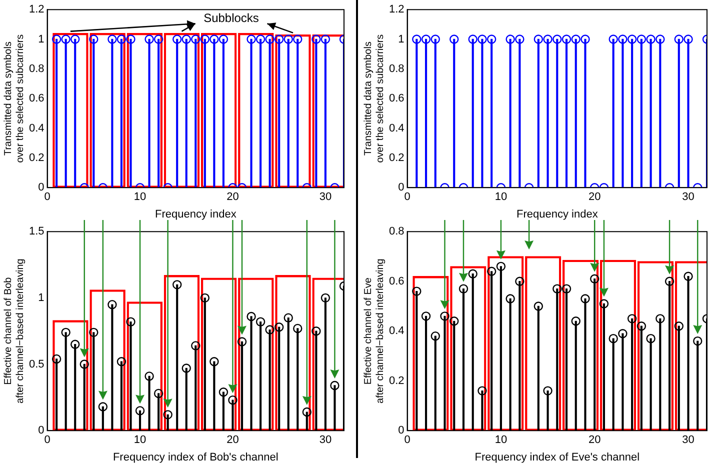 This screenshot has width=717, height=465. I want to click on x-axis-title: Frequency index of Bob's channel, so click(195, 457).